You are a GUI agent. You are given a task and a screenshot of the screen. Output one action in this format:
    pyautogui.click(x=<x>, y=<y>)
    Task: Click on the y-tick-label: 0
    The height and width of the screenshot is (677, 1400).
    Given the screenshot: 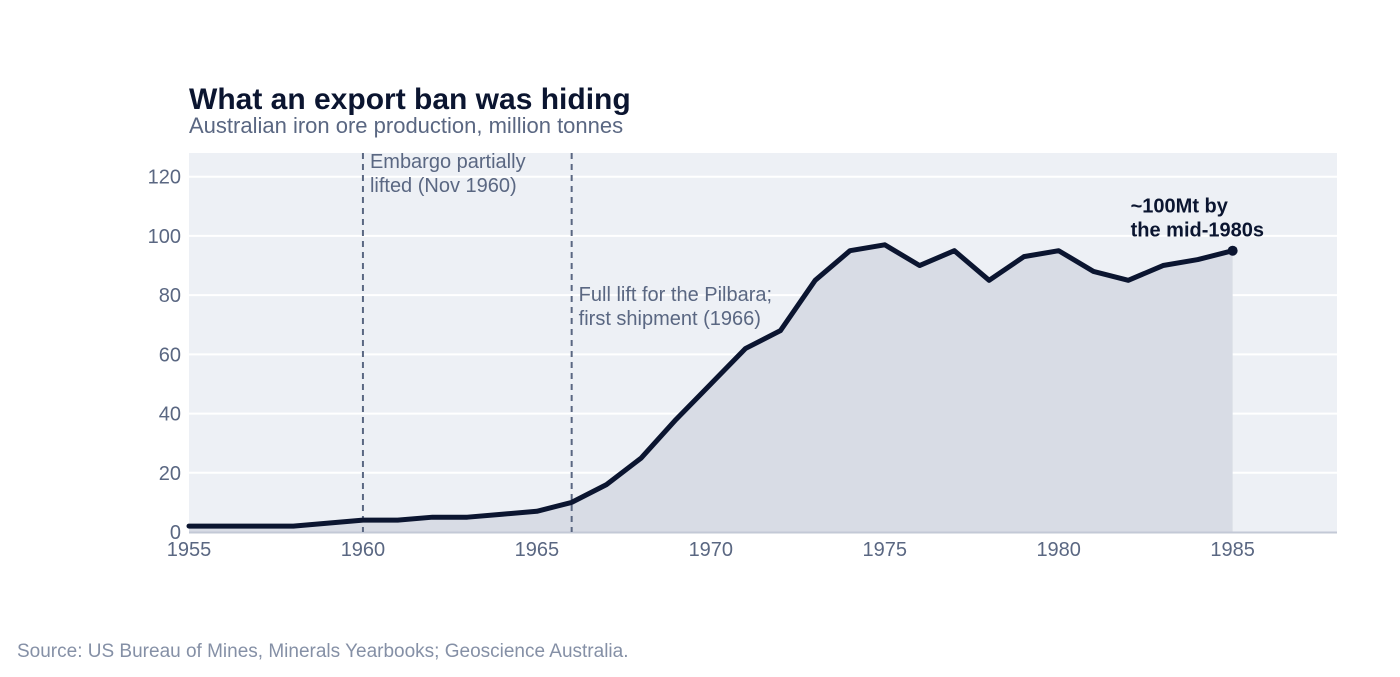 What is the action you would take?
    pyautogui.click(x=175, y=533)
    